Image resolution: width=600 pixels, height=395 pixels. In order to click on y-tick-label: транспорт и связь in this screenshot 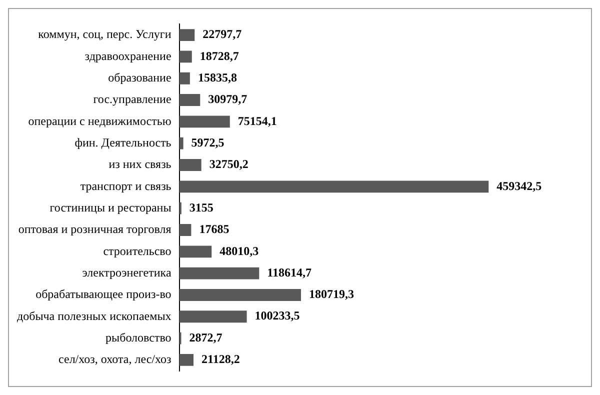, I will do `click(126, 185)`.